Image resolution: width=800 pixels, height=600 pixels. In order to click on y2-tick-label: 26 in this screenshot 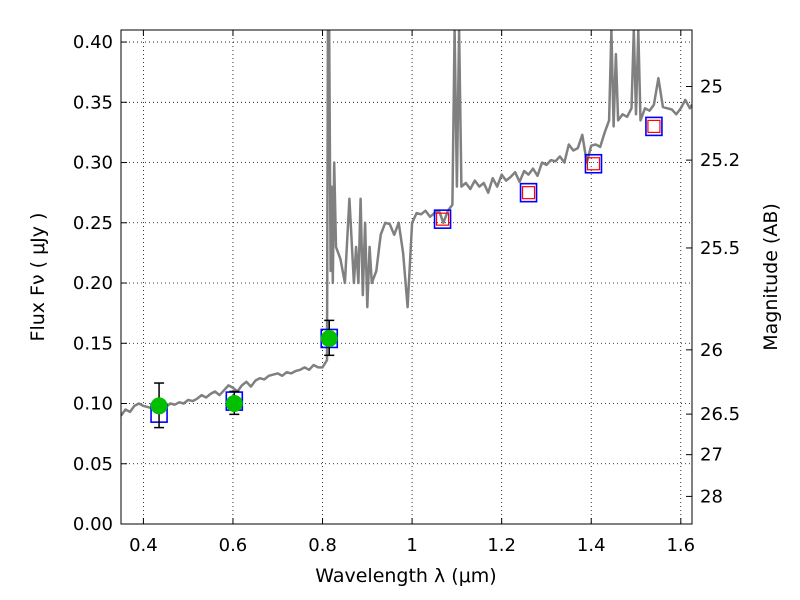, I will do `click(711, 350)`.